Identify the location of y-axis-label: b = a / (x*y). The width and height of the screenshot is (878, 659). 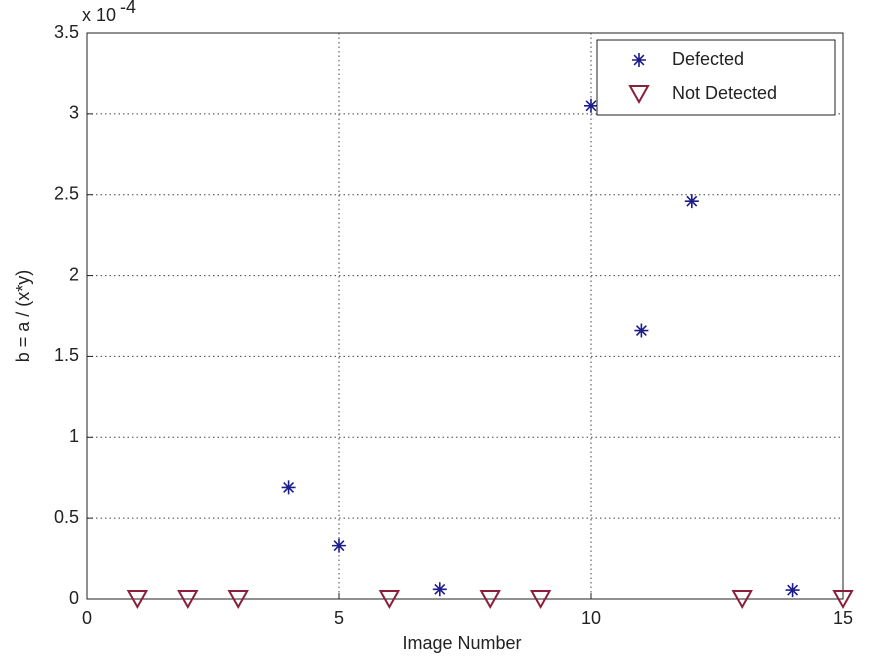
(23, 316).